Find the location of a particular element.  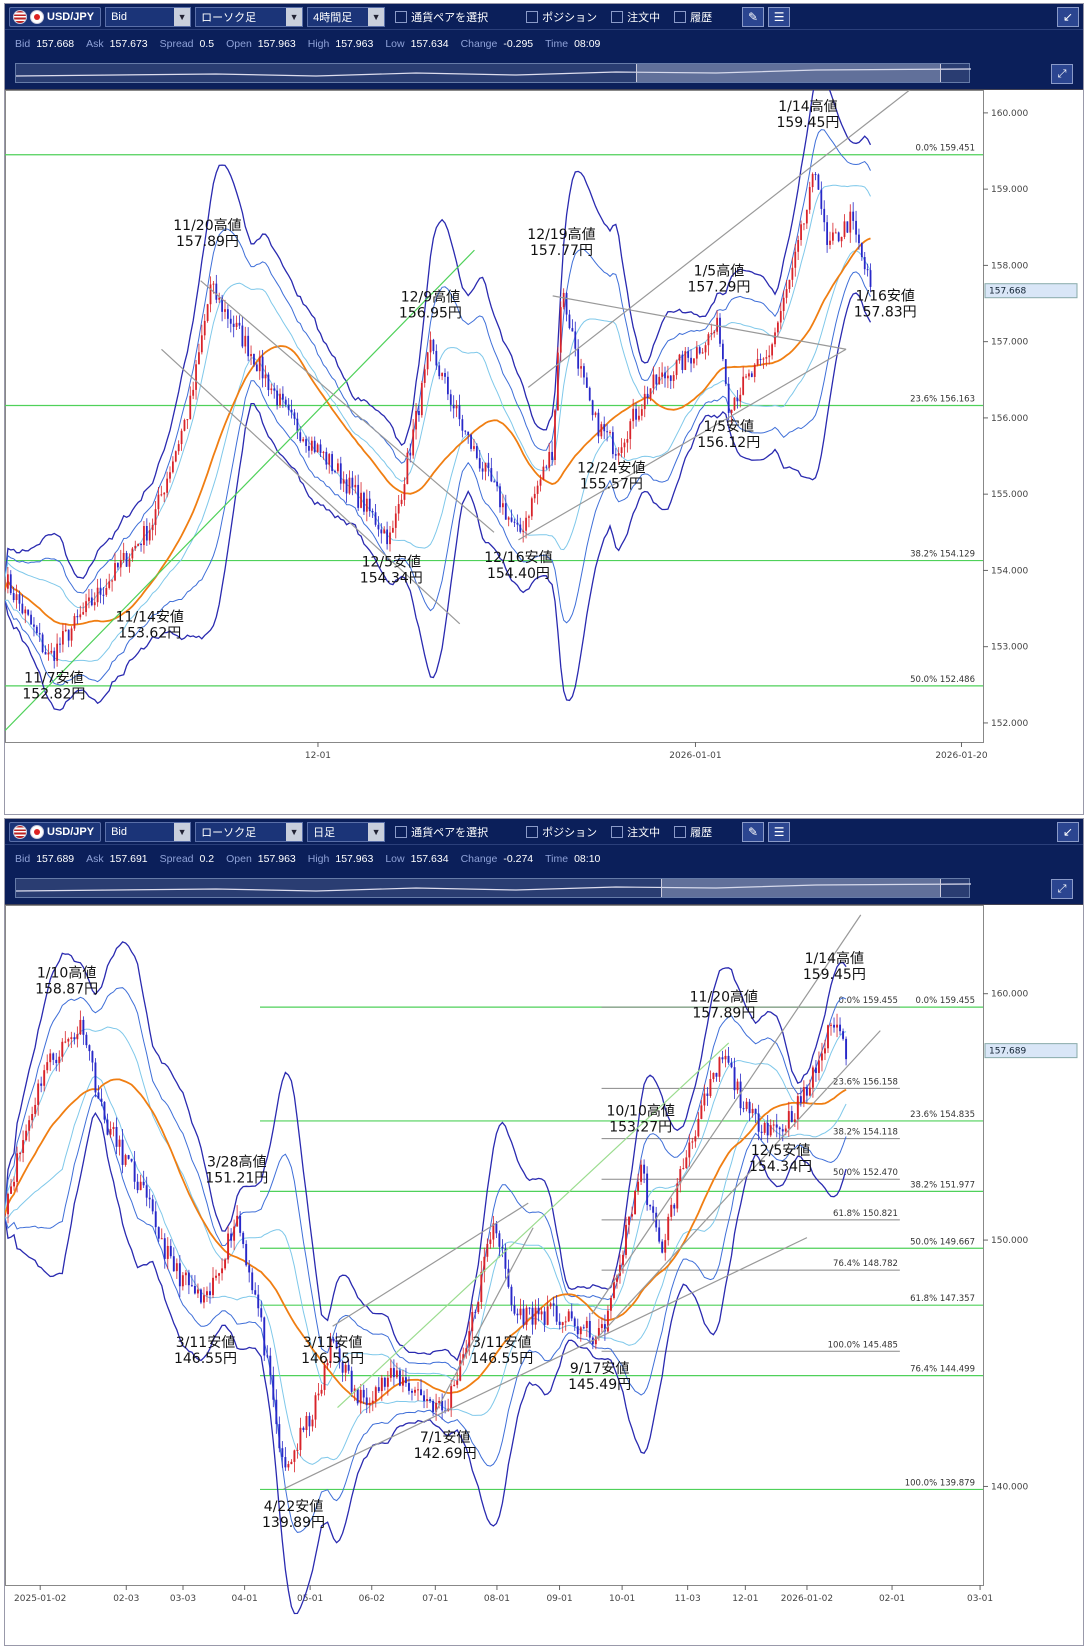

open-label: Open is located at coordinates (239, 44).